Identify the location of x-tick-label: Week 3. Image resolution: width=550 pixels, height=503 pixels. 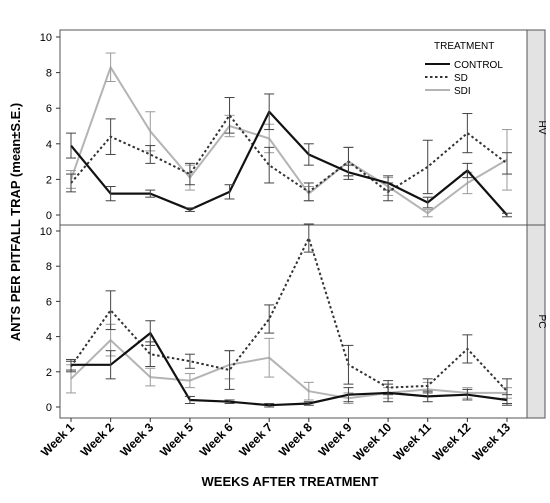
(136, 439).